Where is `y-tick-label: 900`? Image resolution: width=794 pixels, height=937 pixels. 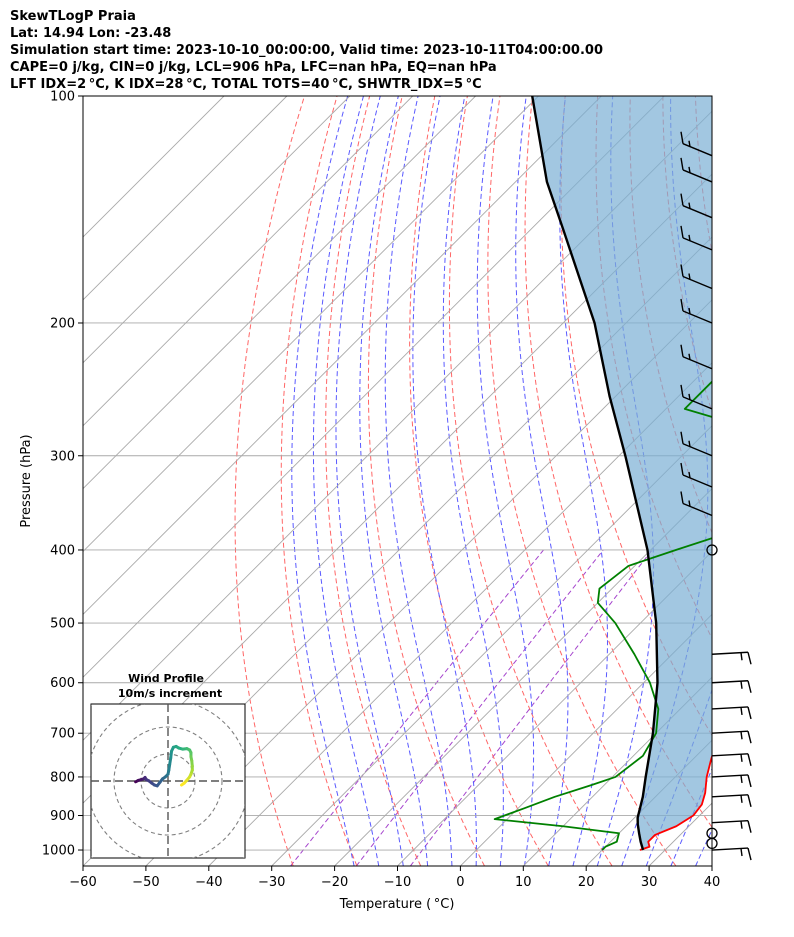
y-tick-label: 900 is located at coordinates (62, 816).